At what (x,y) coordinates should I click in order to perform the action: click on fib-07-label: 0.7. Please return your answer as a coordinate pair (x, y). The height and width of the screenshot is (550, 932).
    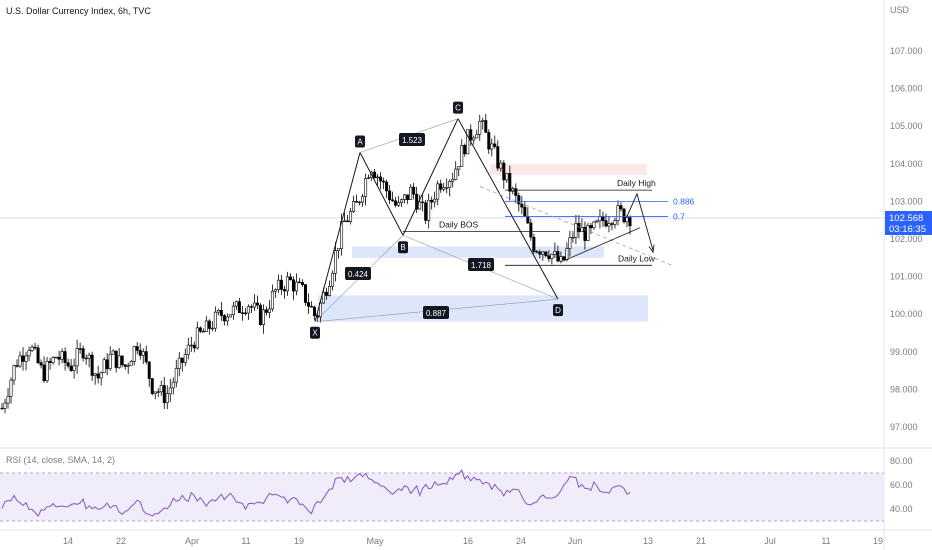
    Looking at the image, I should click on (679, 216).